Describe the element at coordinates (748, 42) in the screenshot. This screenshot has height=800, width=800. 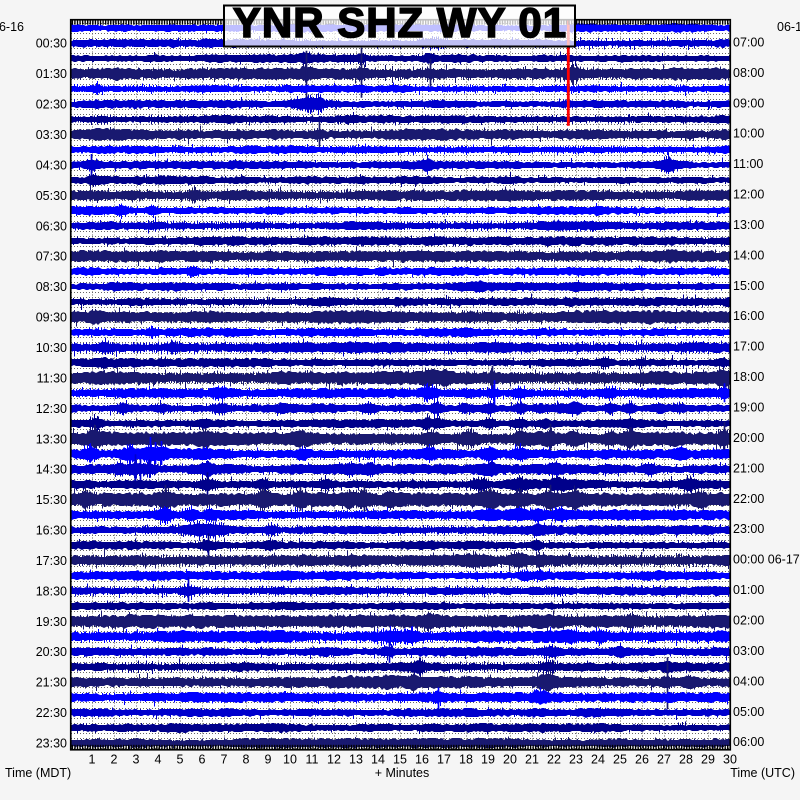
I see `svg-text: 07:00` at that location.